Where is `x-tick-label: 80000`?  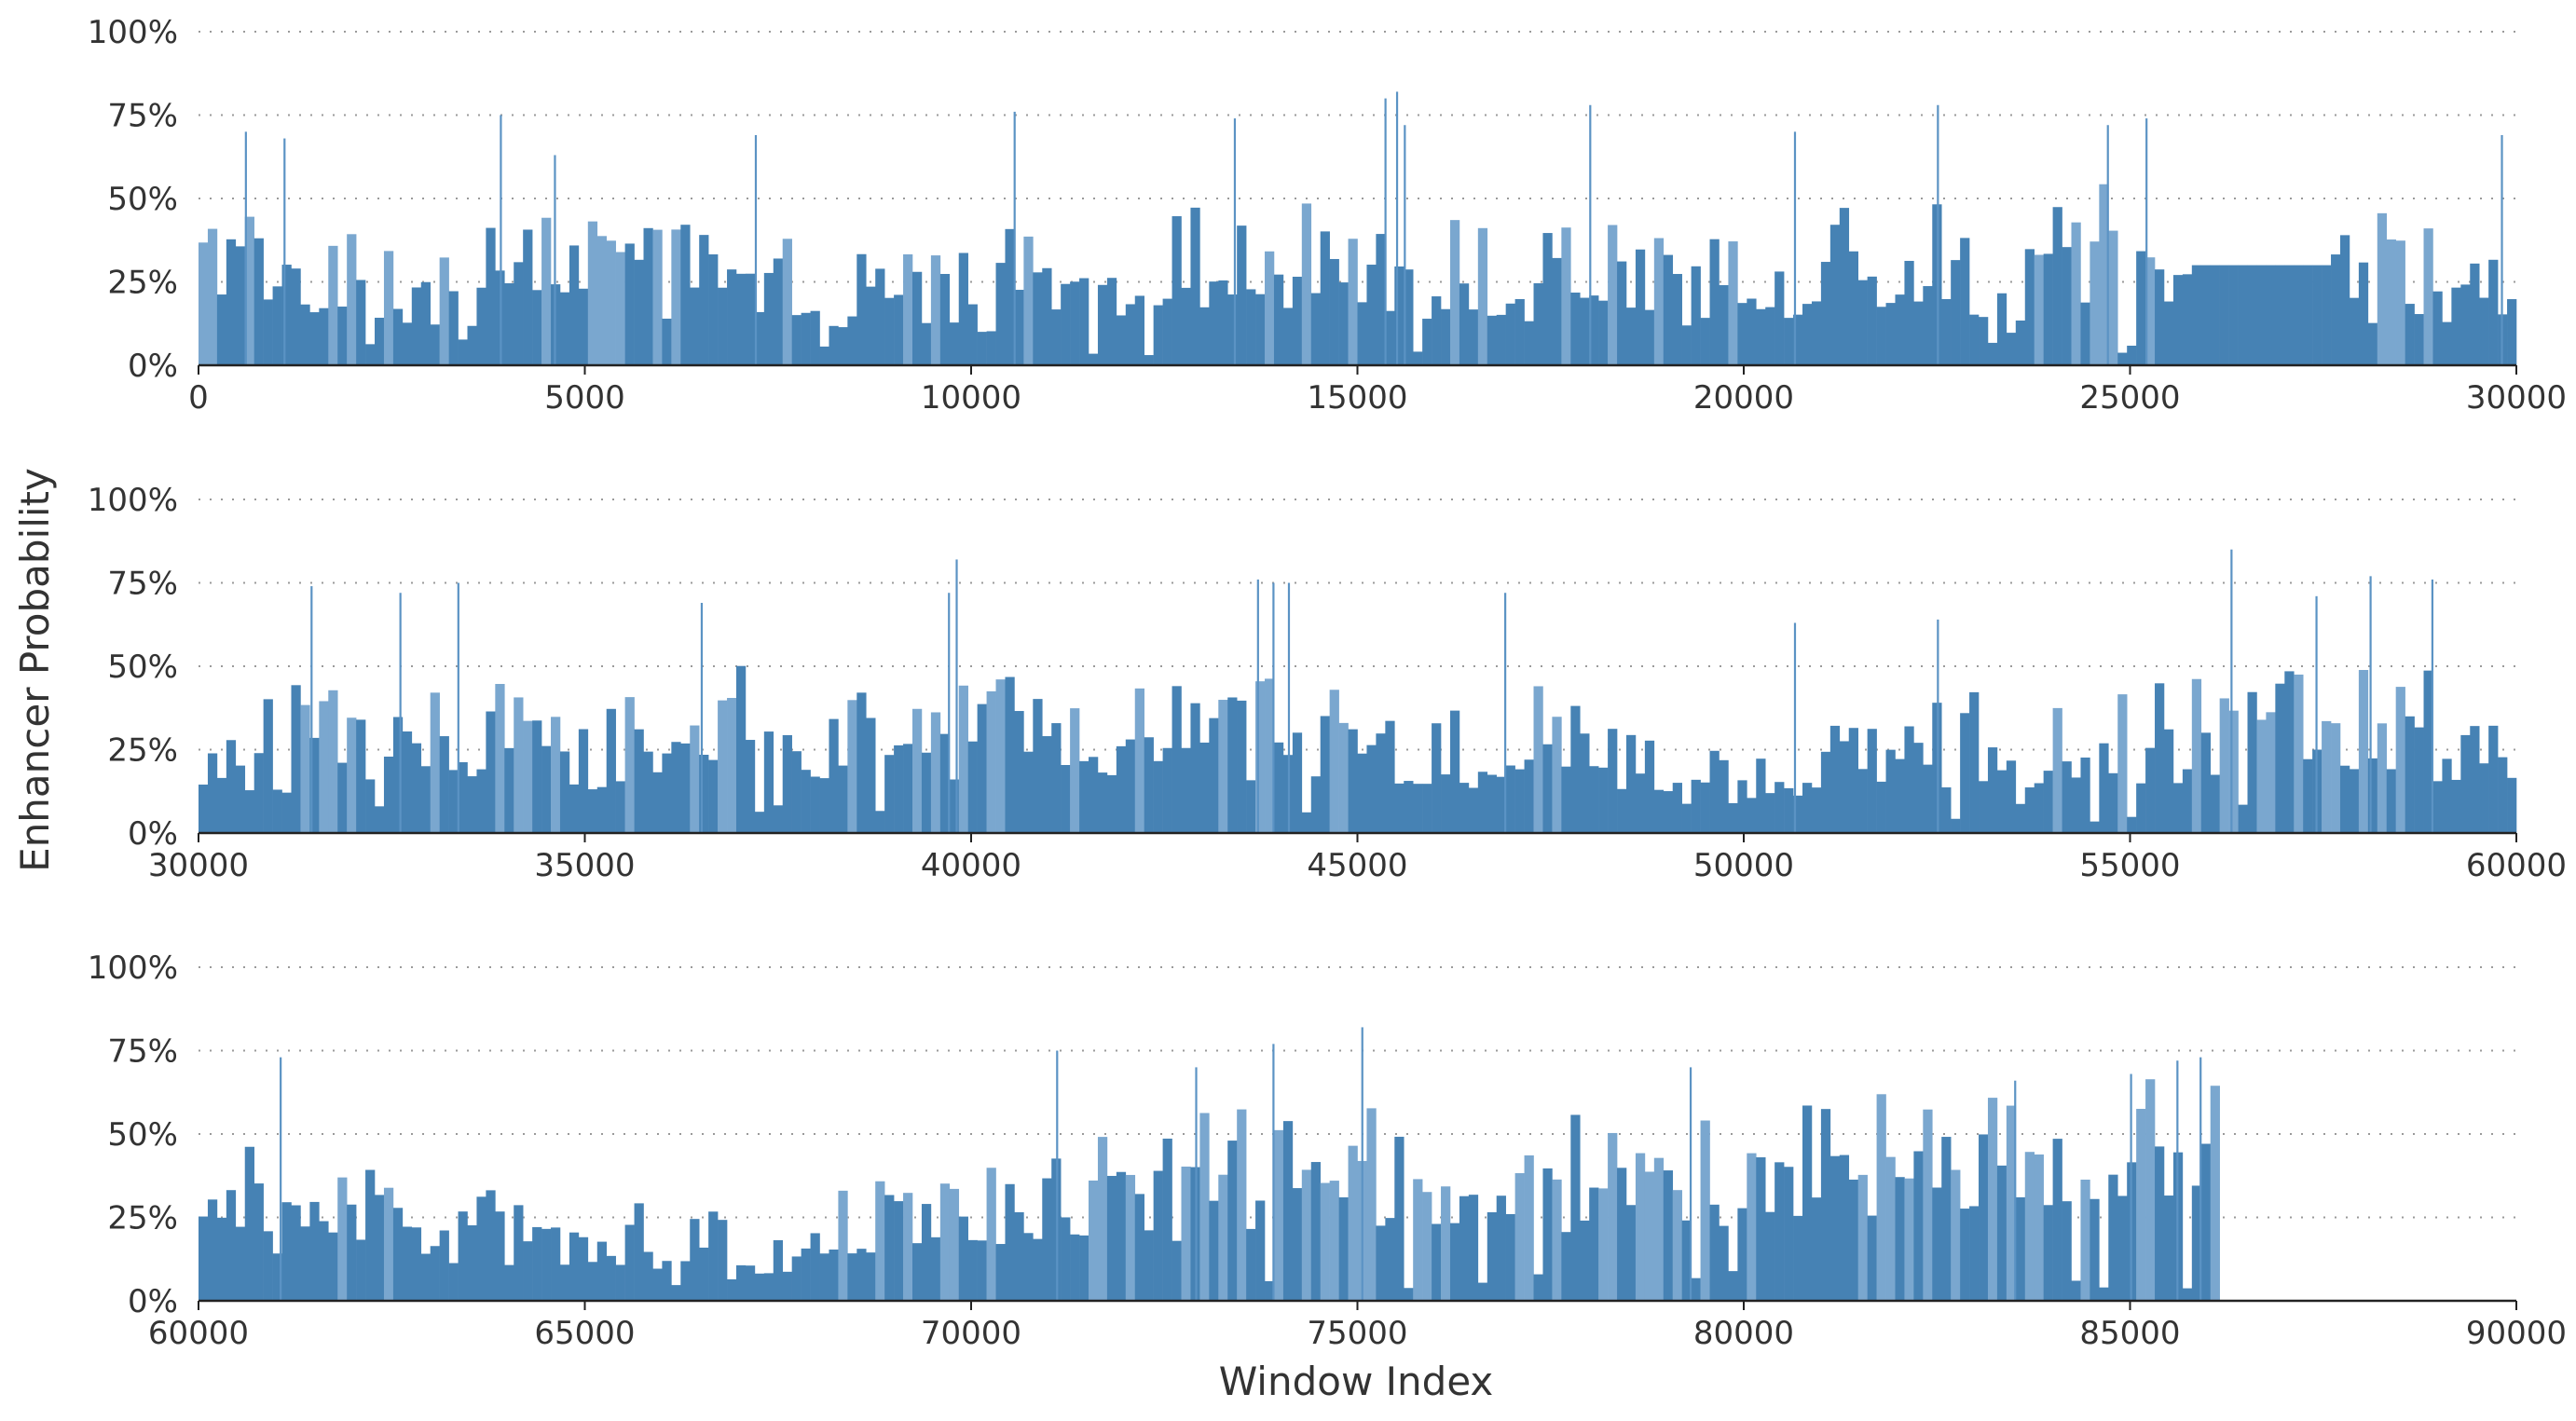 x-tick-label: 80000 is located at coordinates (1743, 1333).